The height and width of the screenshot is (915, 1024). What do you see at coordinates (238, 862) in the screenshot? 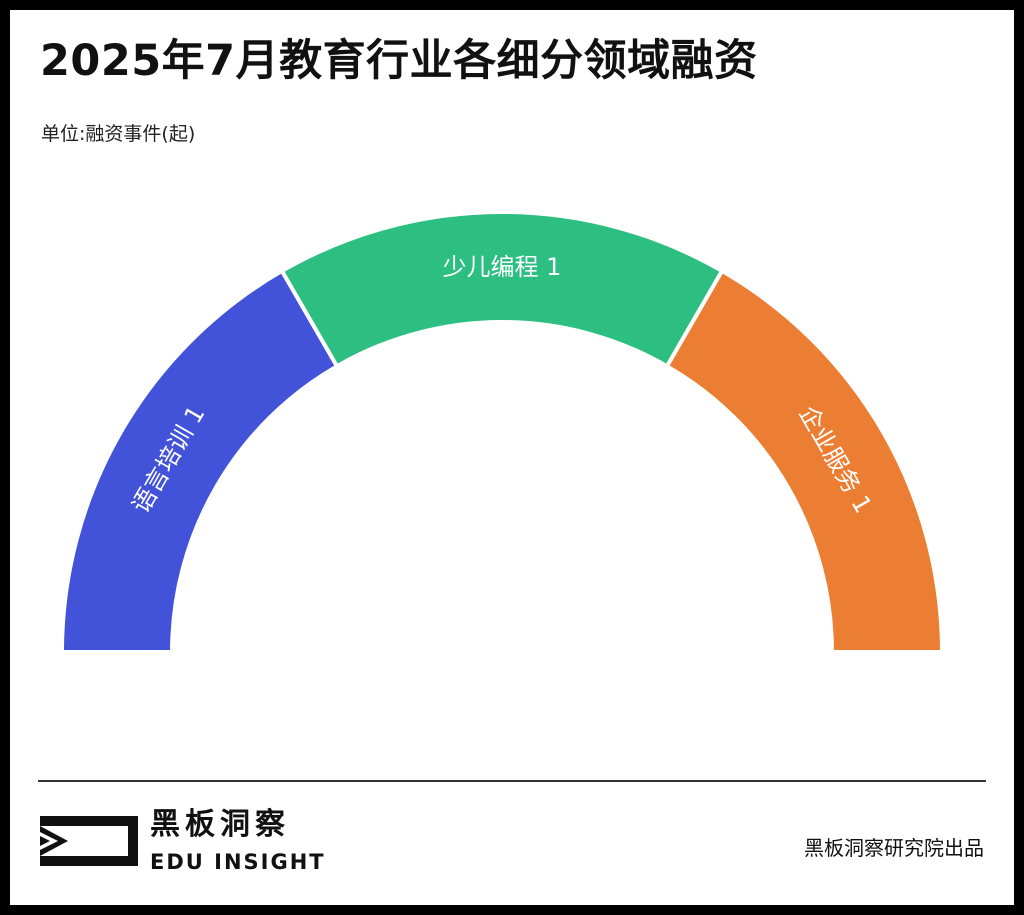
I see `brand-name-en: EDU INSIGHT` at bounding box center [238, 862].